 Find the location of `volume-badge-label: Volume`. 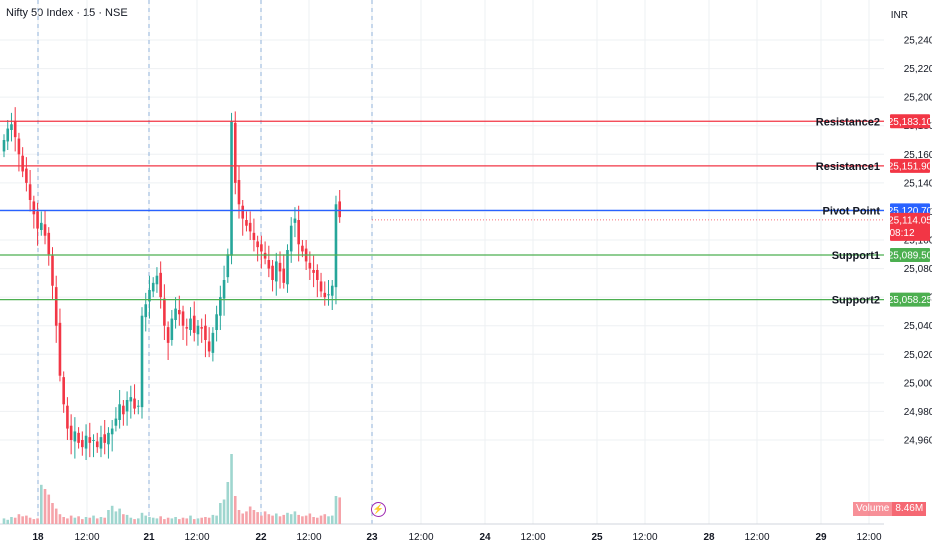

volume-badge-label: Volume is located at coordinates (873, 509).